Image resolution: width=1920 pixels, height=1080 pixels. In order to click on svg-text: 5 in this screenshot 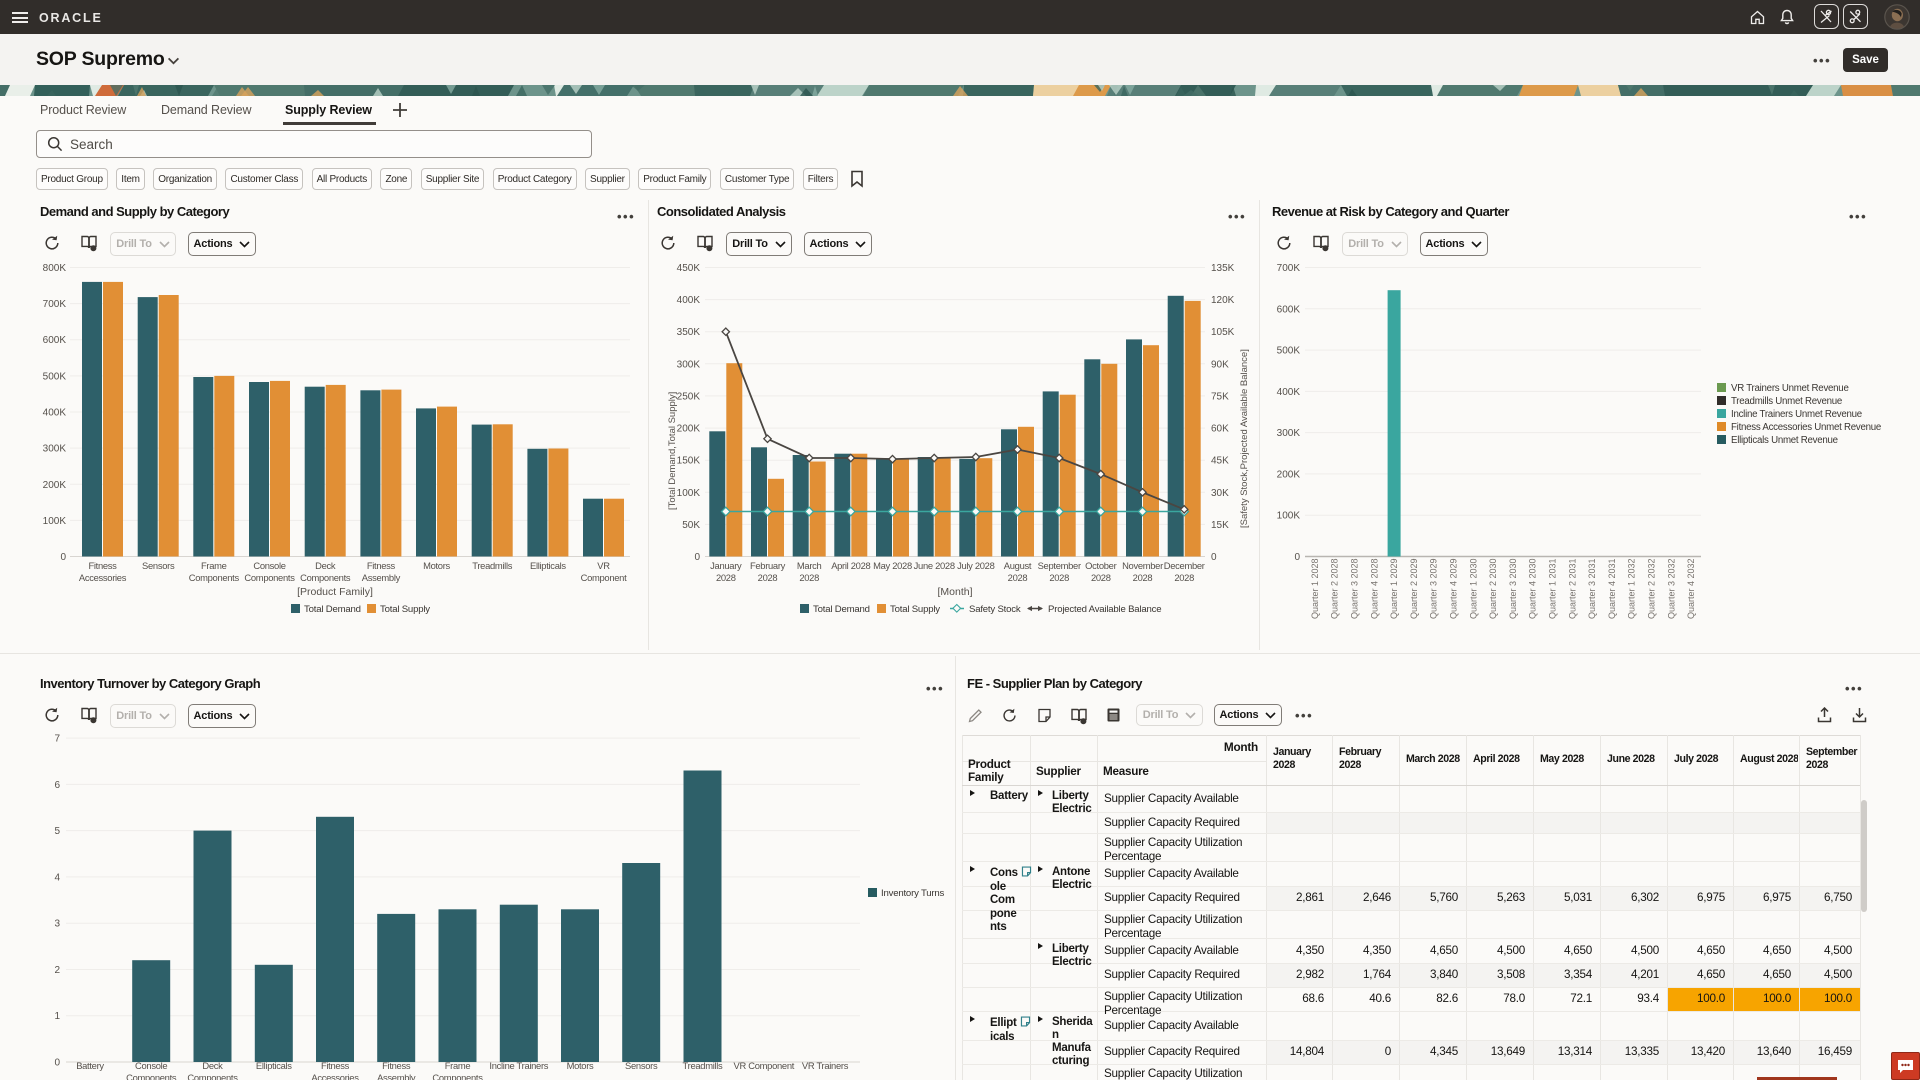, I will do `click(57, 831)`.